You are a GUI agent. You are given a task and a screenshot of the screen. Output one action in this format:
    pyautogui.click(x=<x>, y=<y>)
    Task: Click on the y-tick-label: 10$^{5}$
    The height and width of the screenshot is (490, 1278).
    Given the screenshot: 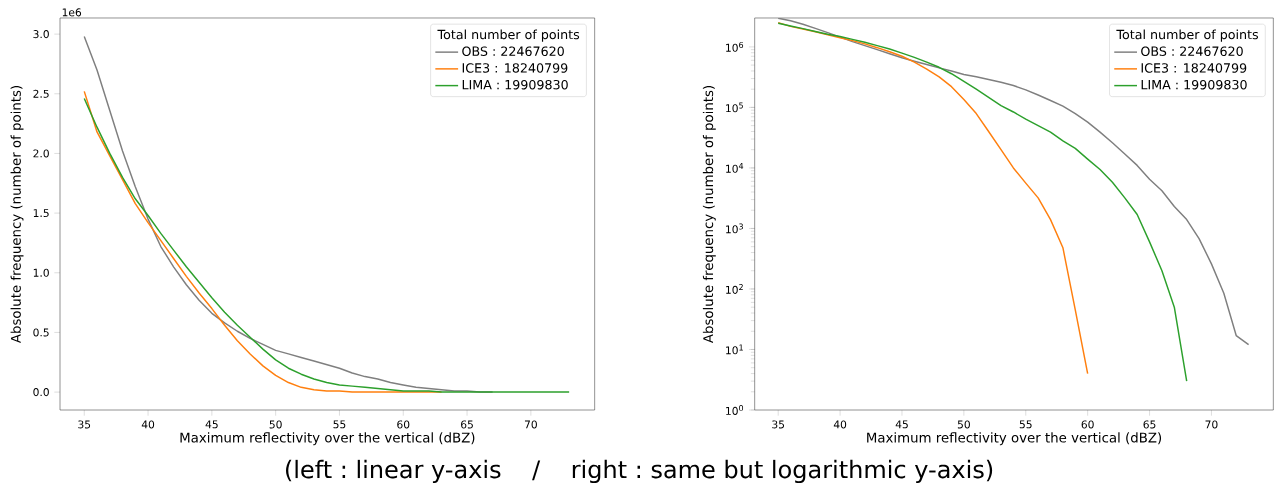 What is the action you would take?
    pyautogui.click(x=734, y=107)
    